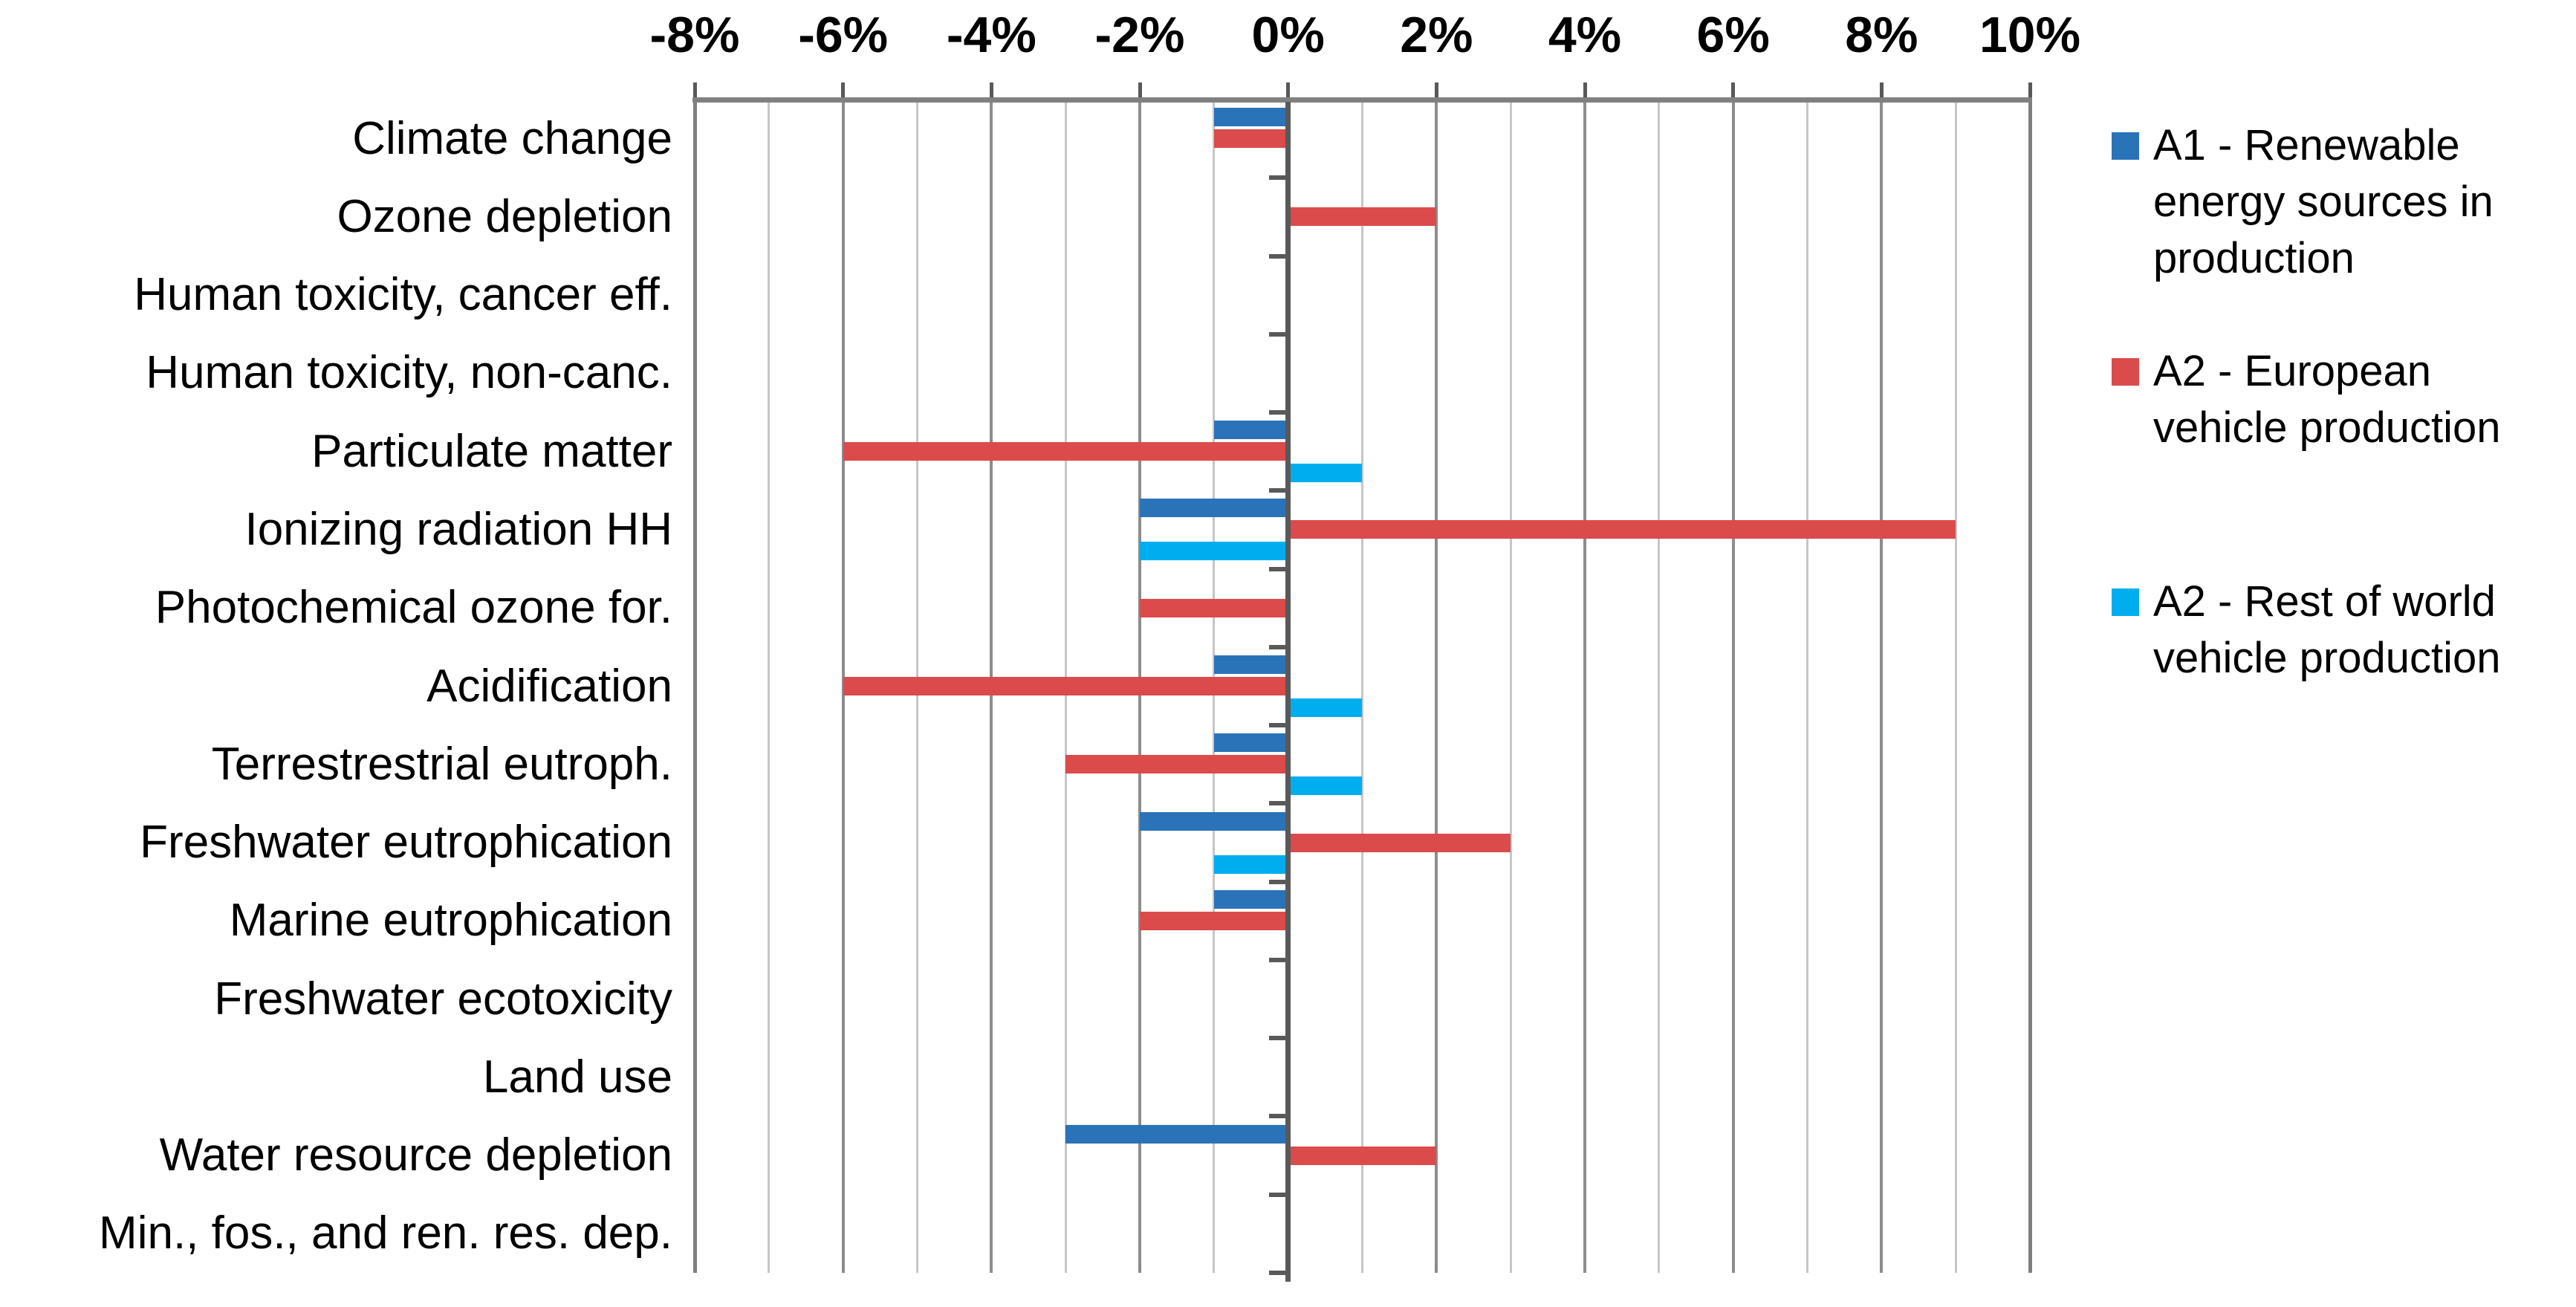 Image resolution: width=2576 pixels, height=1307 pixels. What do you see at coordinates (450, 921) in the screenshot?
I see `category-label: Marine eutrophication` at bounding box center [450, 921].